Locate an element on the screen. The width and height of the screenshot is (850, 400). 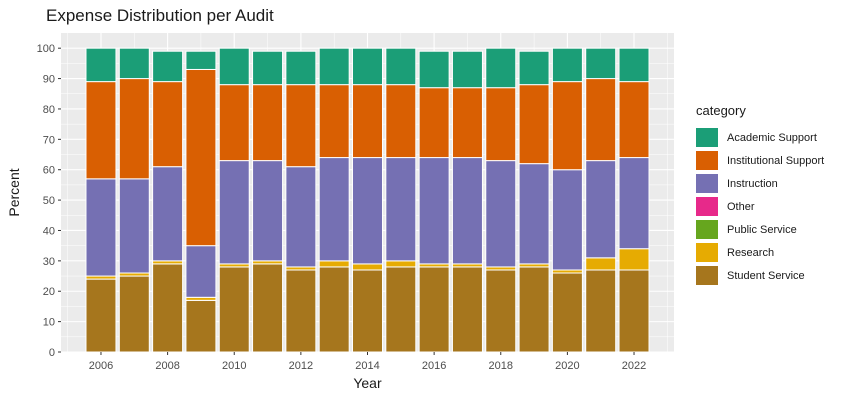
legend-item: Other is located at coordinates (771, 206).